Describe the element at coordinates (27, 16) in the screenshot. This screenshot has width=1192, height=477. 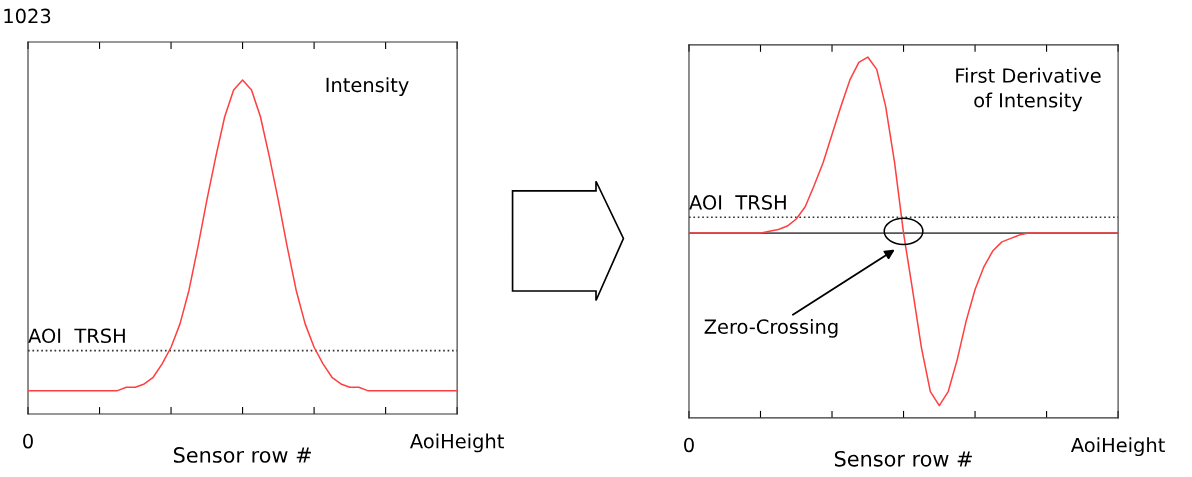
I see `text: 1023` at that location.